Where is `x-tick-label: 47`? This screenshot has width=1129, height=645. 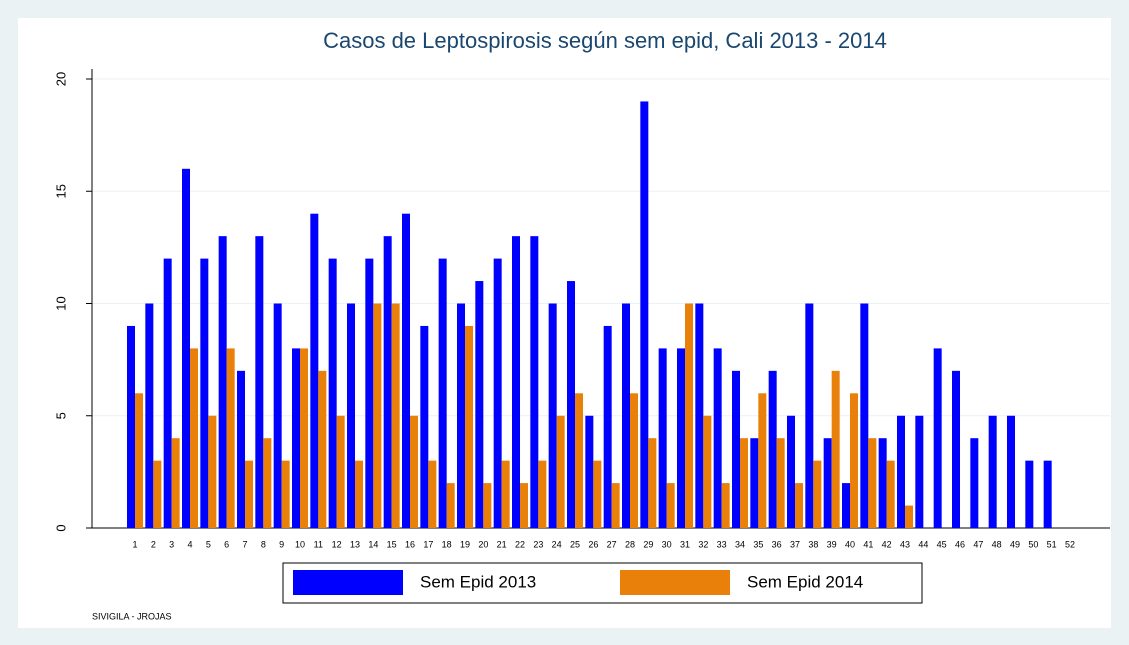 x-tick-label: 47 is located at coordinates (978, 544).